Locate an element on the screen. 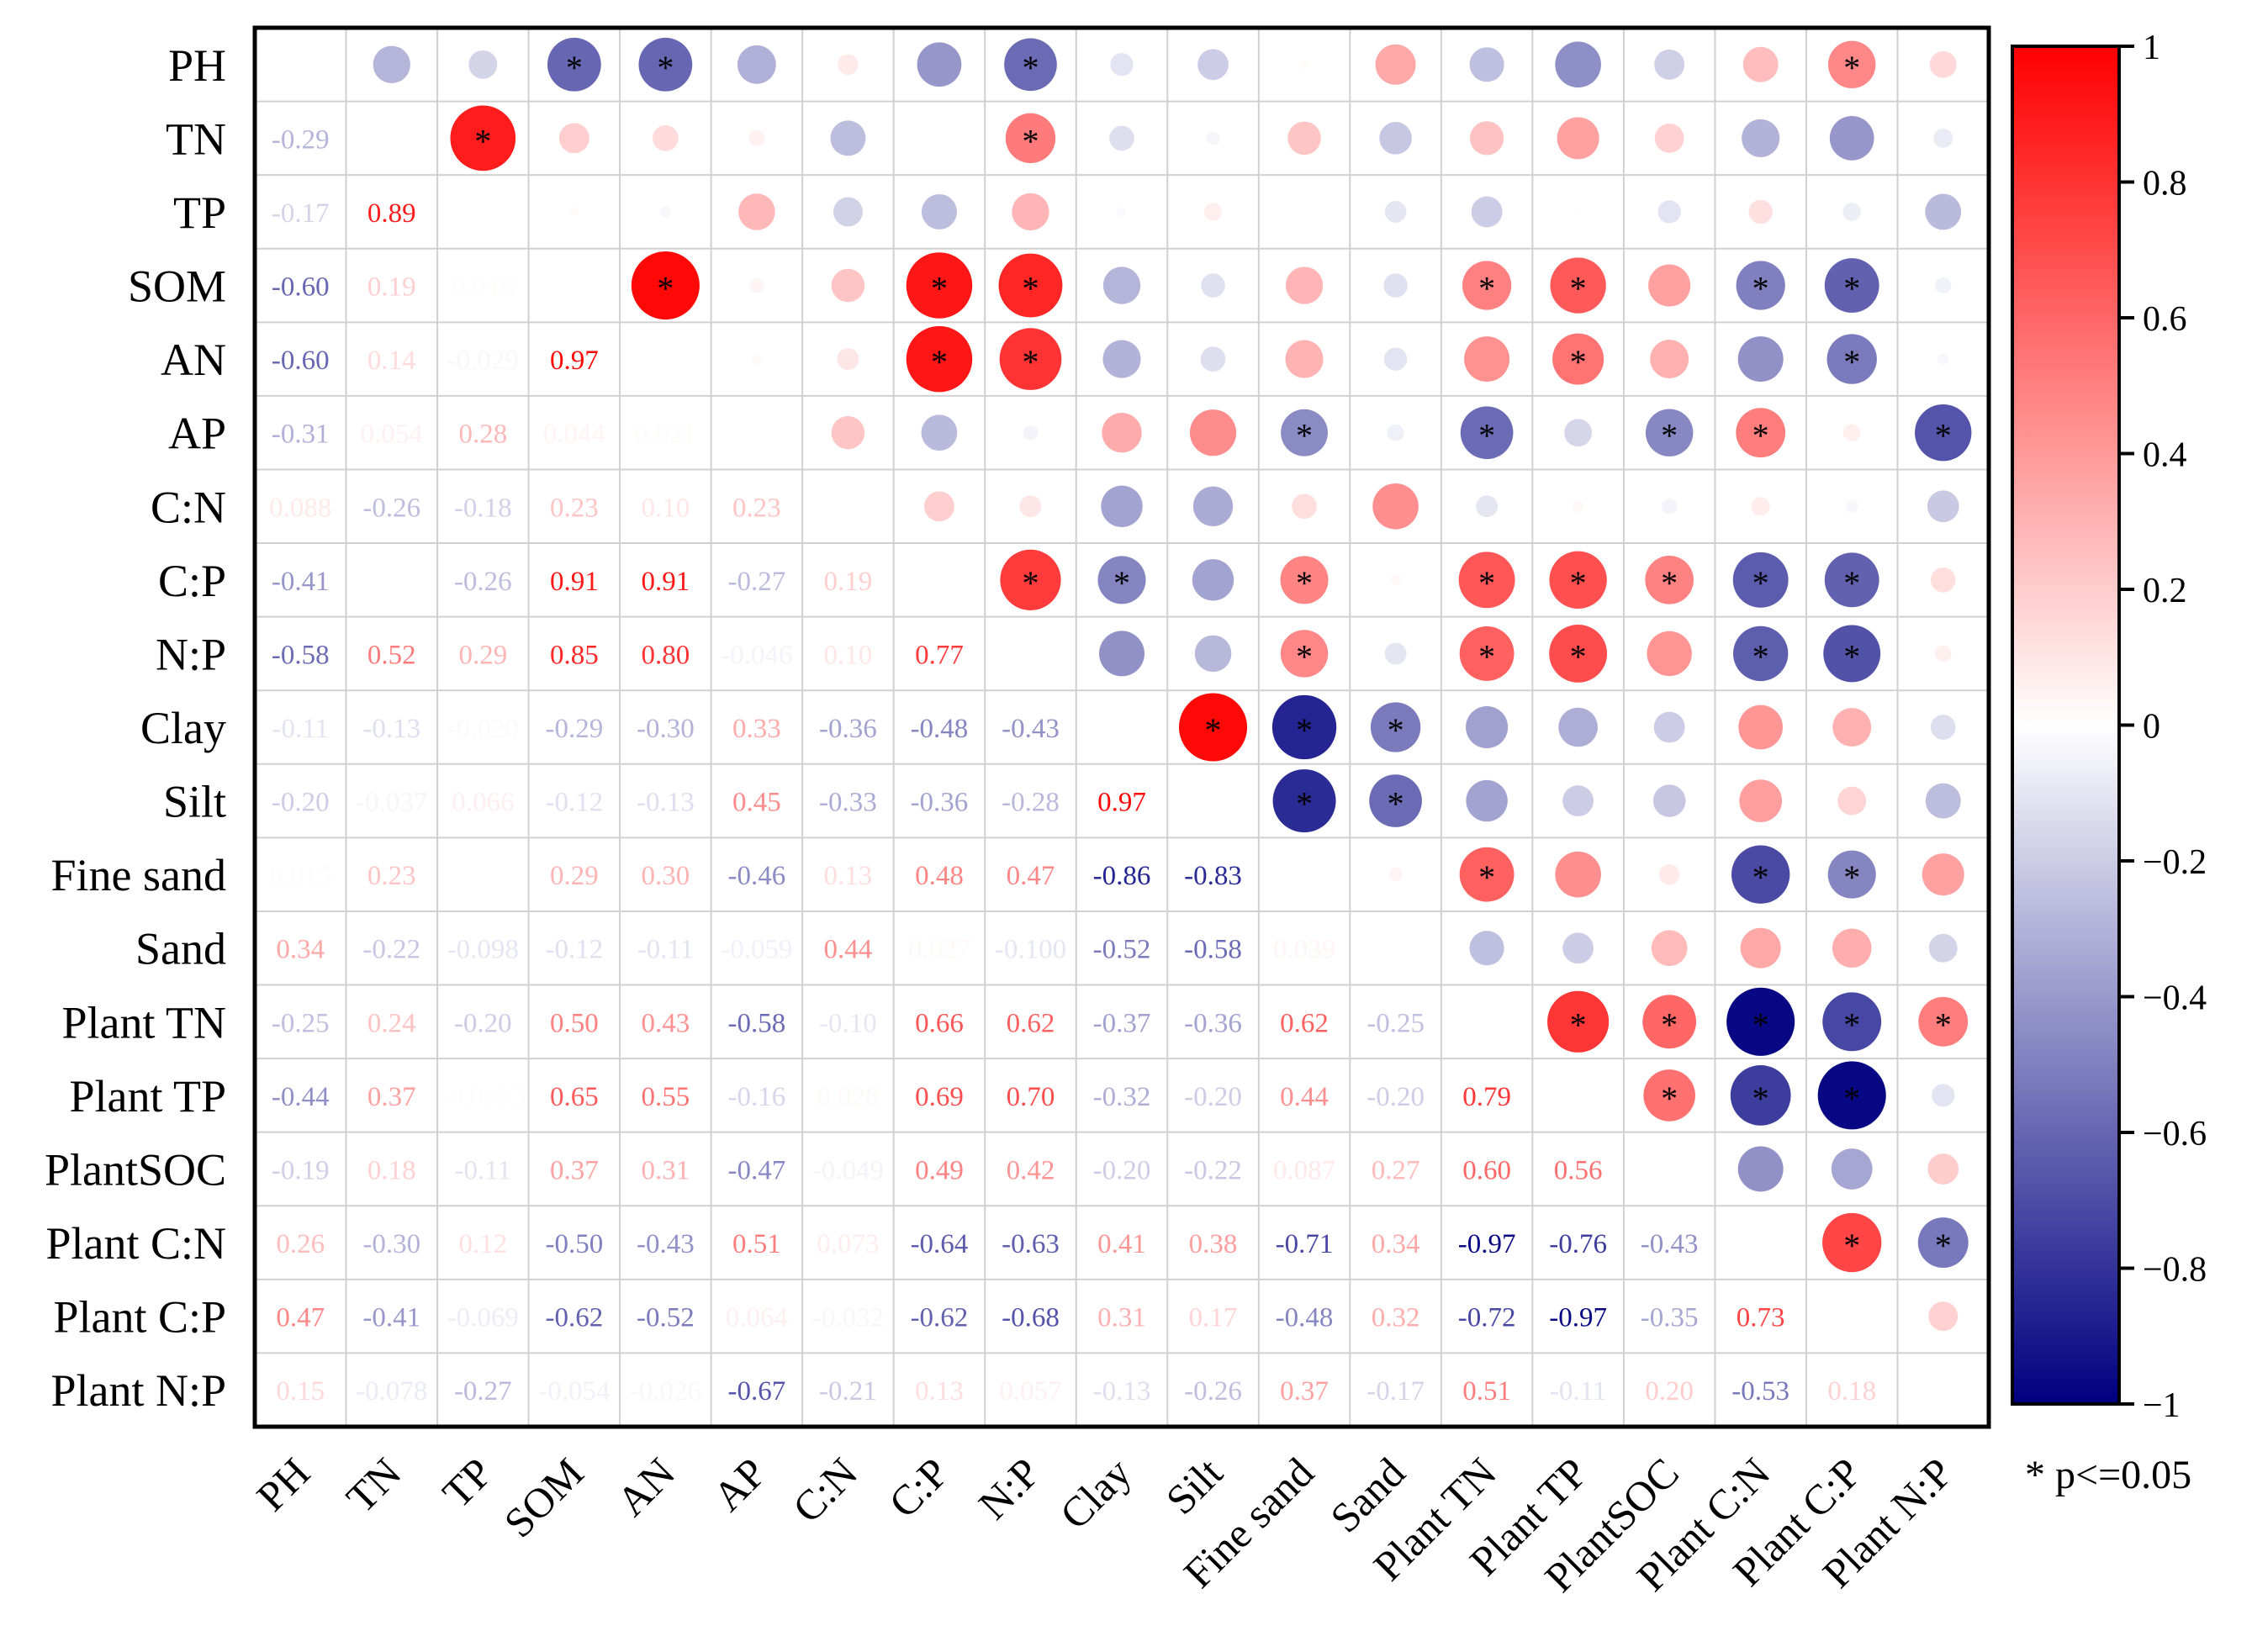  corr-value-Fine sand-C:N: 0.13 is located at coordinates (848, 876).